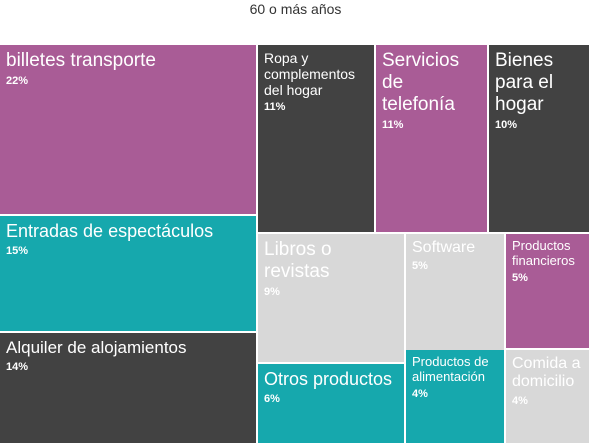 This screenshot has height=445, width=591. I want to click on treemap-tile-label: Bienes para el hogar, so click(524, 82).